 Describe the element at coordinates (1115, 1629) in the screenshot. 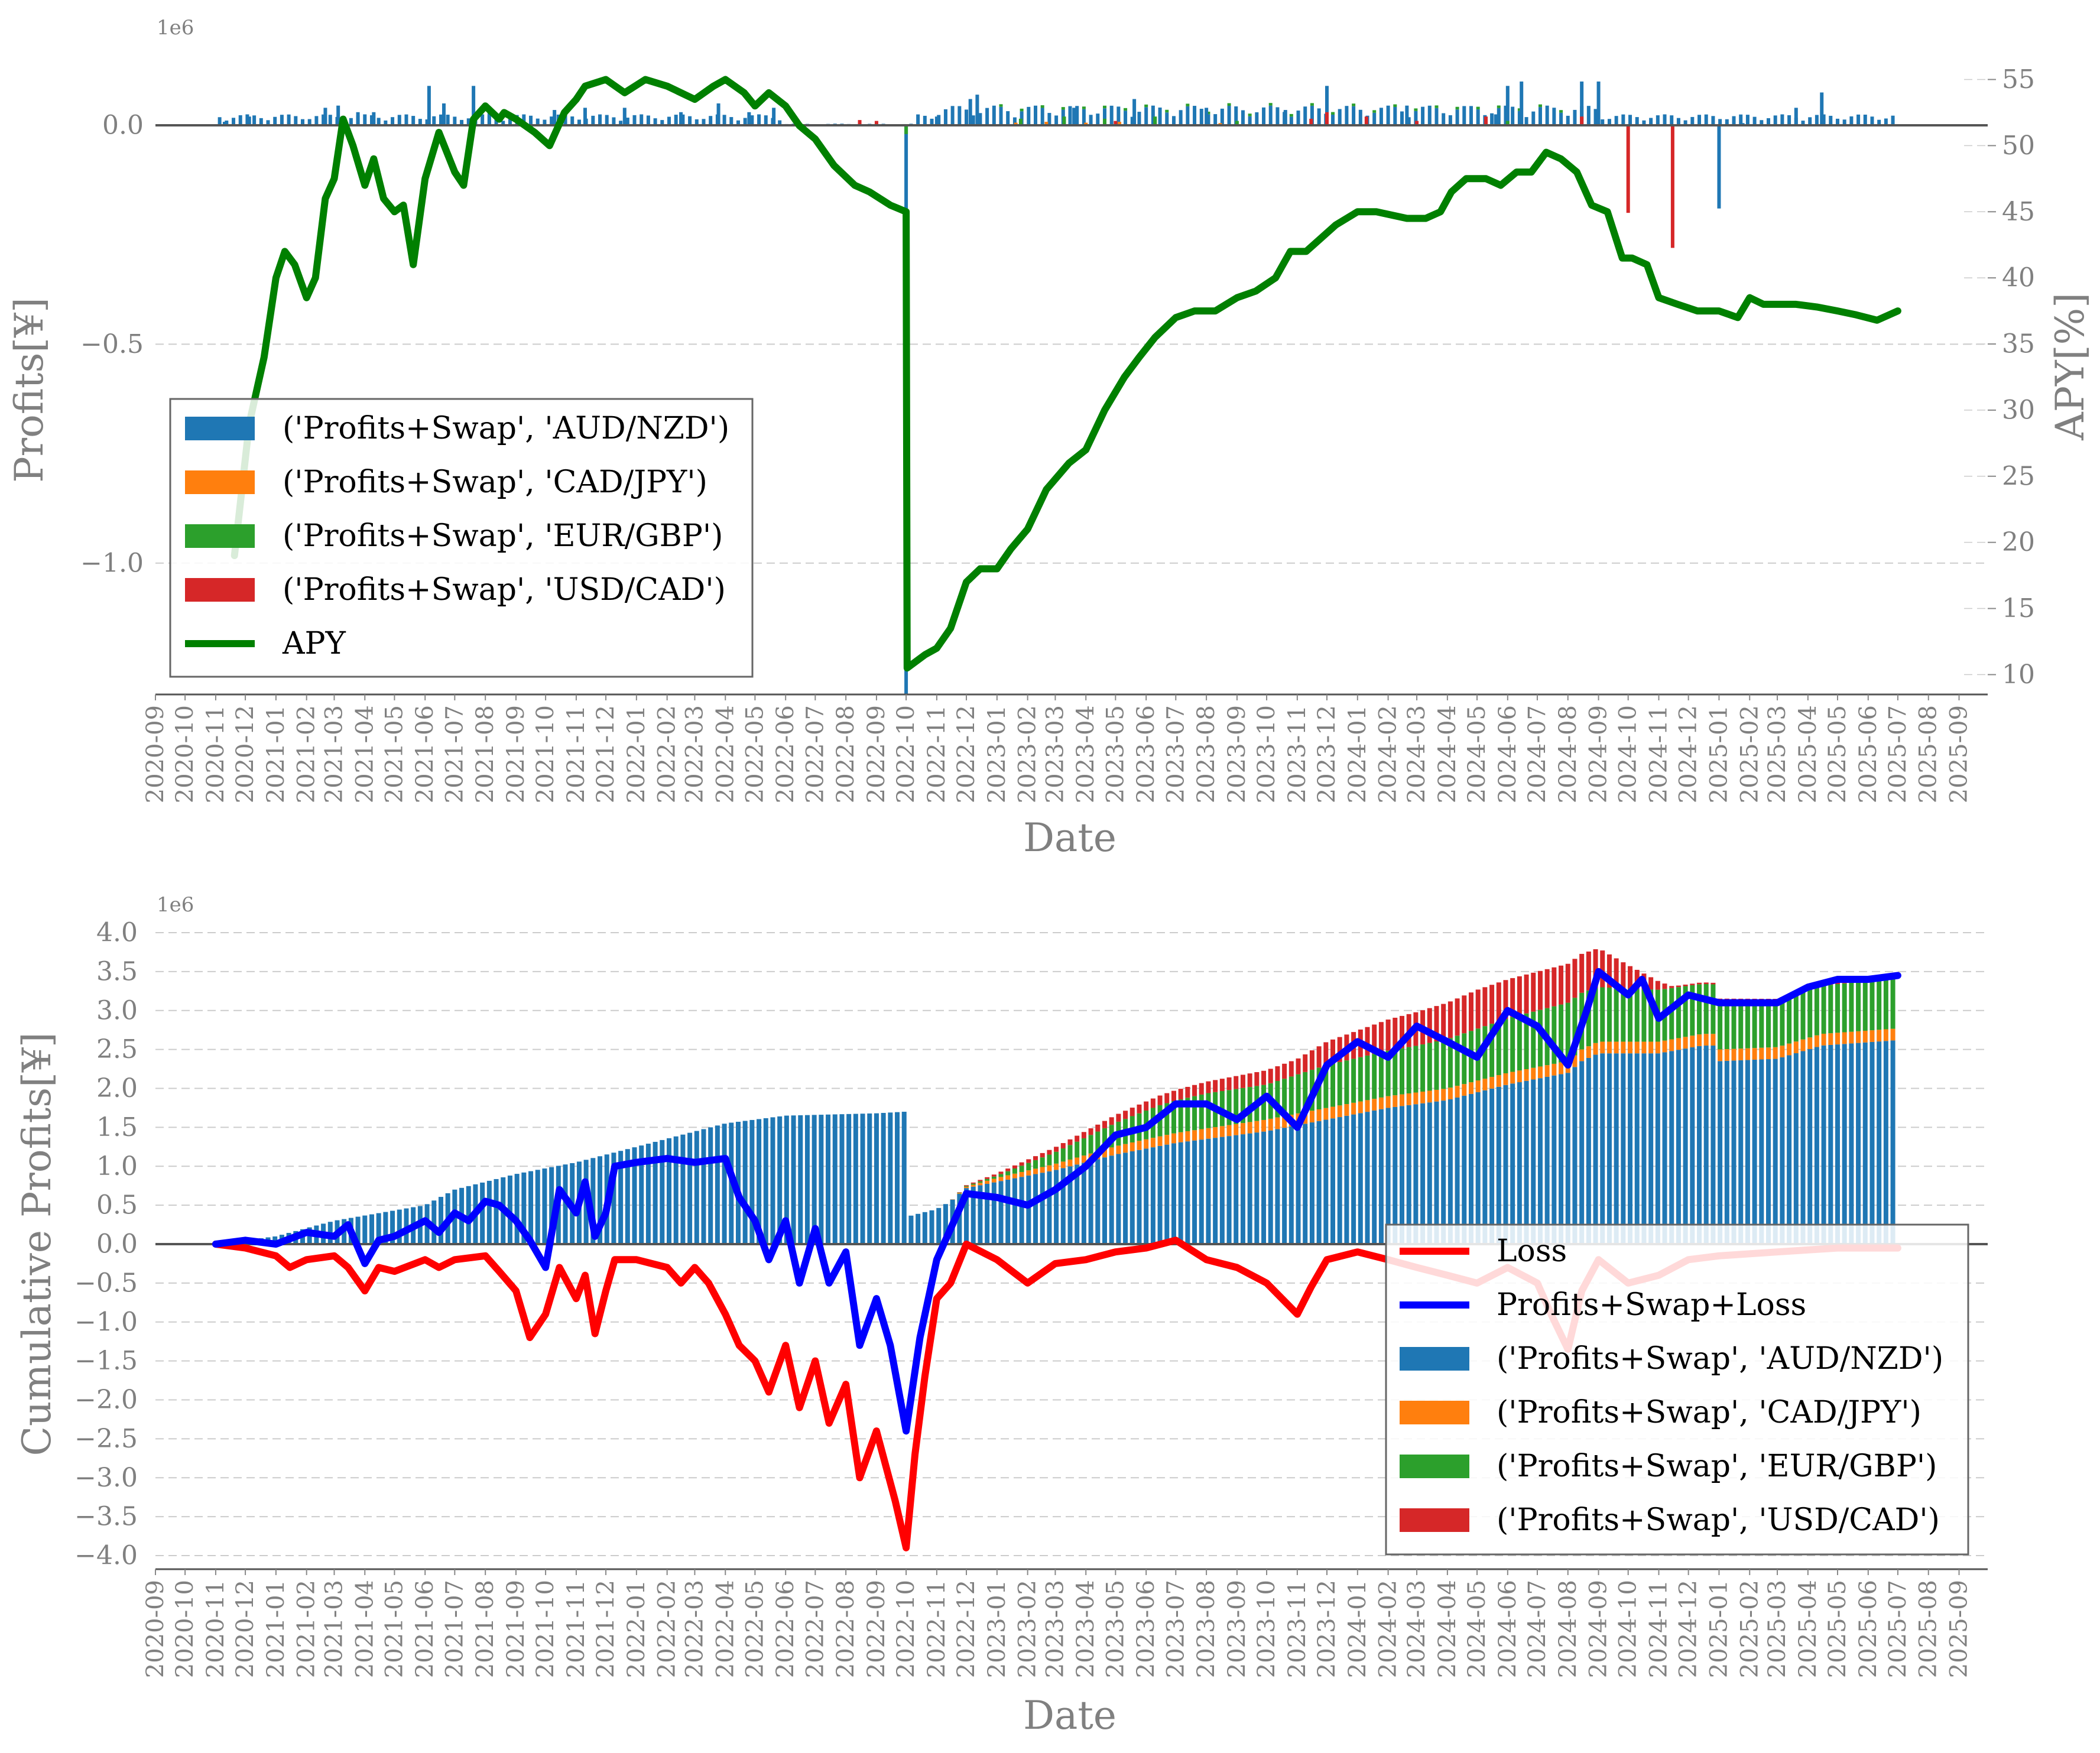

I see `x-tick-label: 2023-05` at that location.